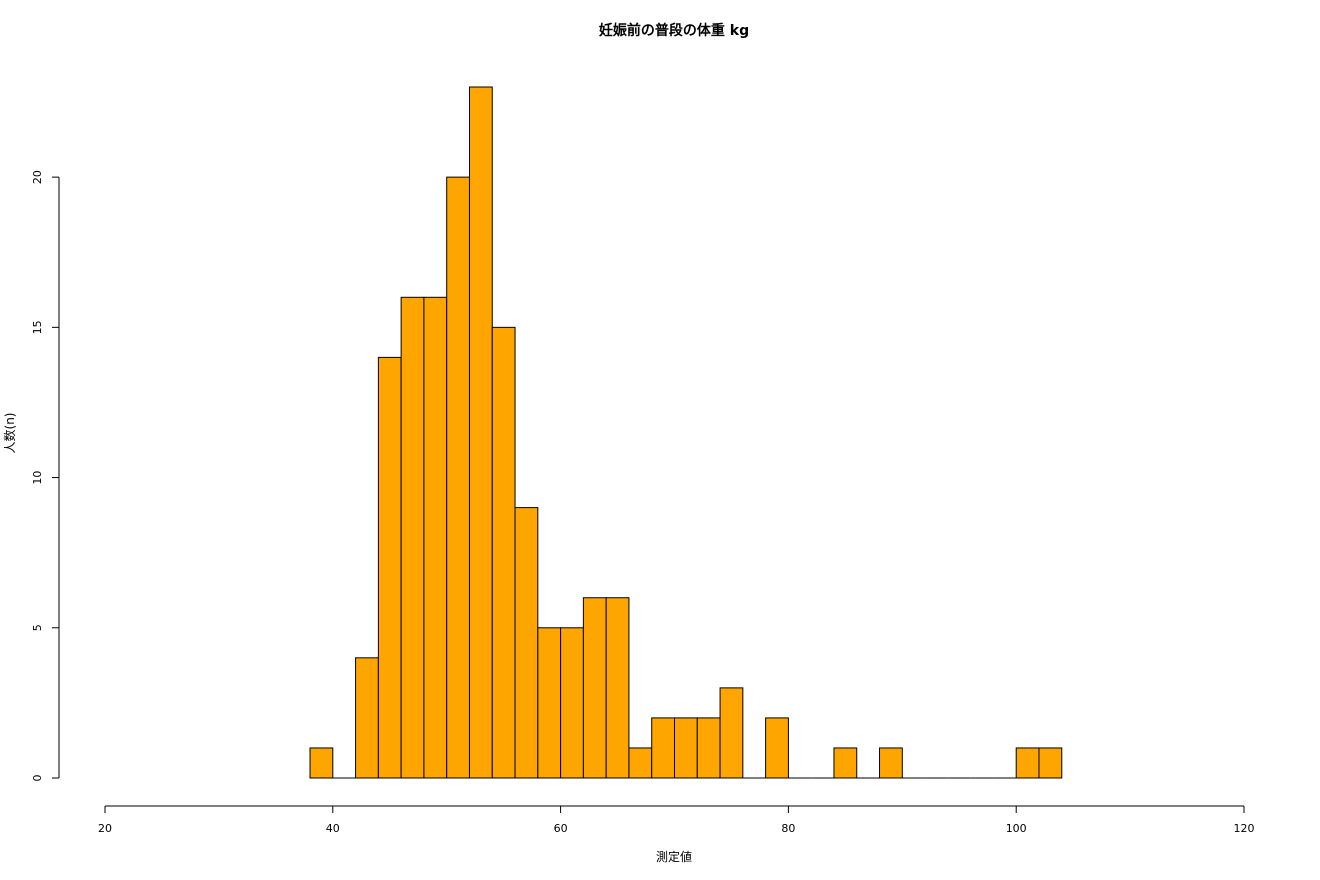 The height and width of the screenshot is (880, 1320). Describe the element at coordinates (37, 177) in the screenshot. I see `y-tick-label: 20` at that location.